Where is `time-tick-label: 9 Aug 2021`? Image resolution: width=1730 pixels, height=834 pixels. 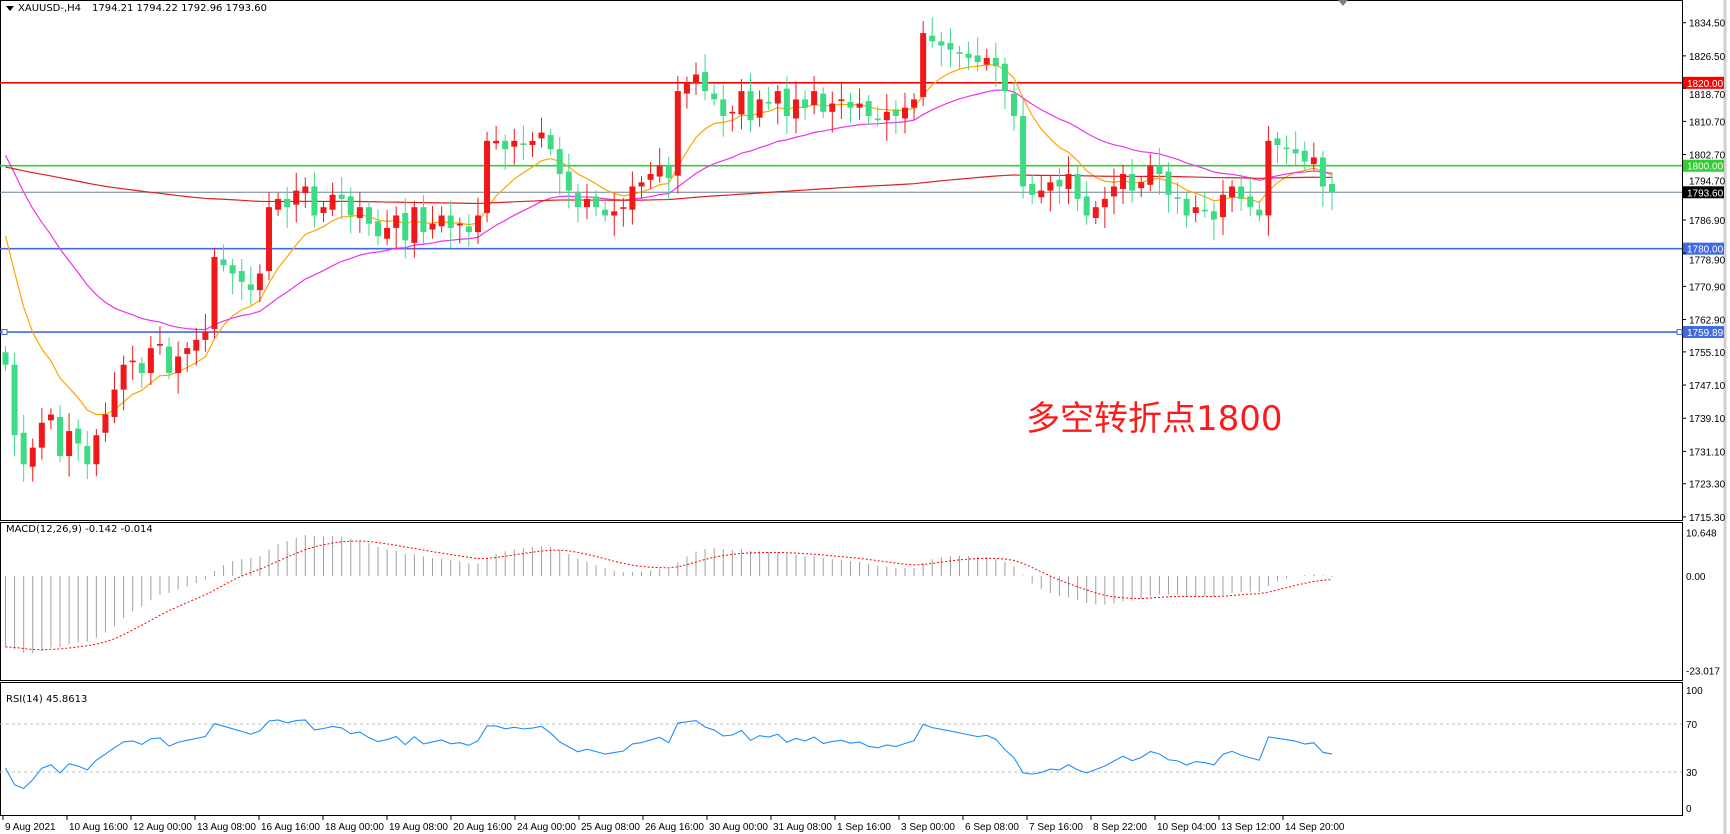
time-tick-label: 9 Aug 2021 is located at coordinates (30, 827).